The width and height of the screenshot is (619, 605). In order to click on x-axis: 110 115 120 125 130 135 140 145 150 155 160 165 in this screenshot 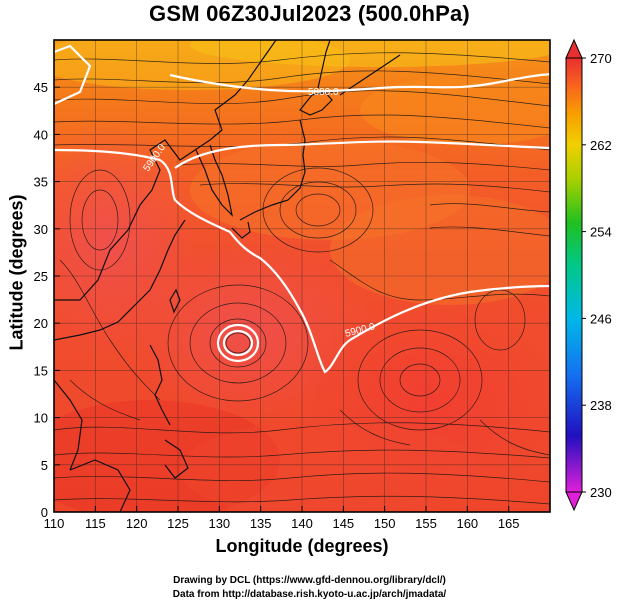, I will do `click(282, 518)`.